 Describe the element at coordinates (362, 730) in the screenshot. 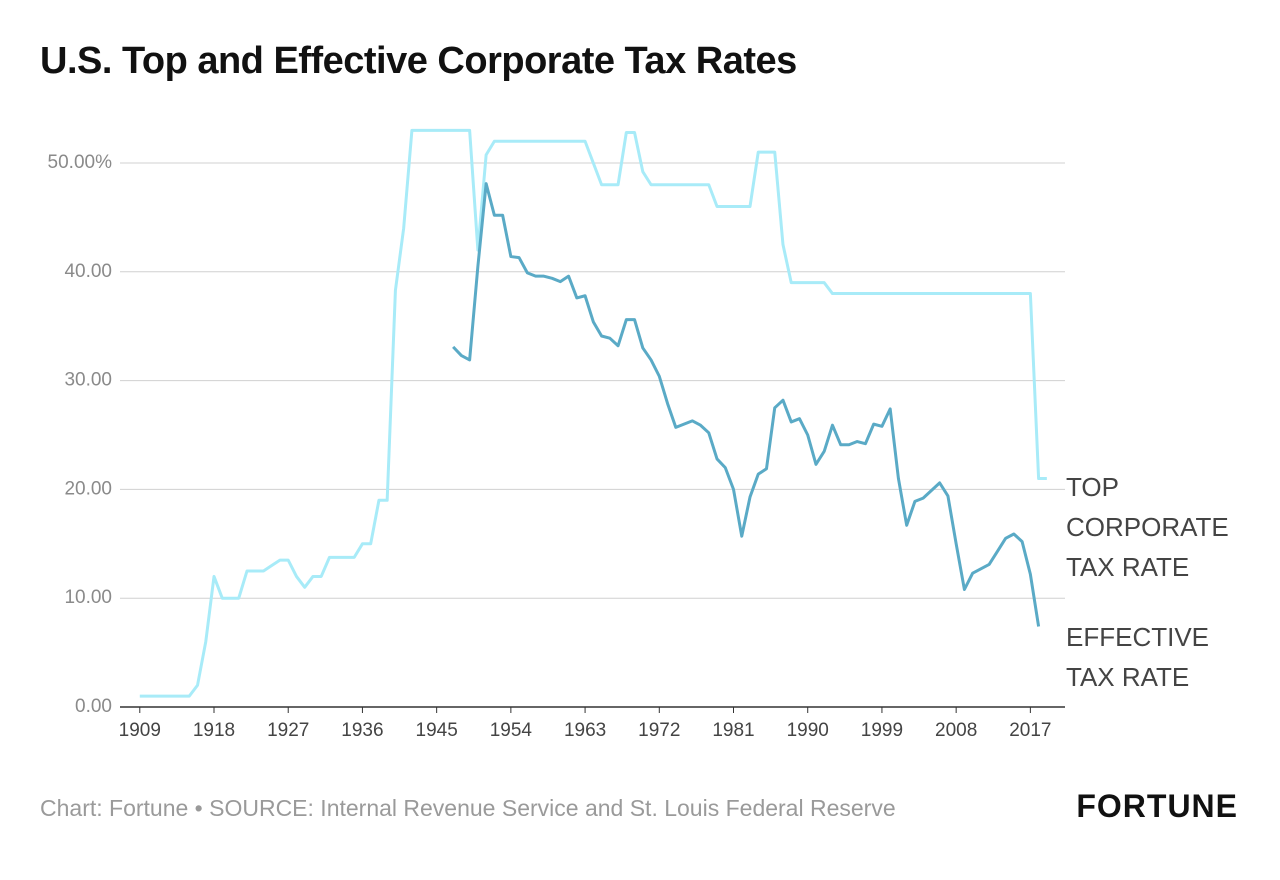

I see `x-tick-label: 1936` at that location.